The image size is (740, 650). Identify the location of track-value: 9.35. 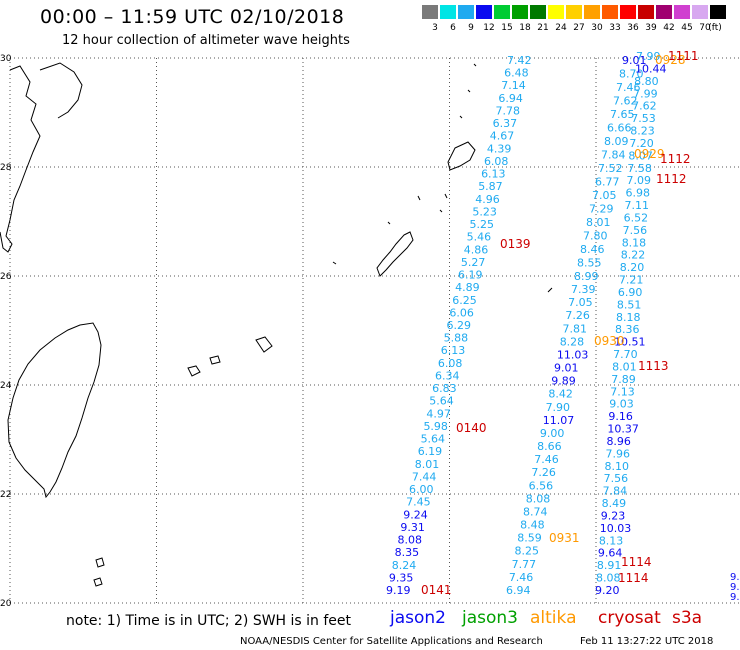
(401, 577).